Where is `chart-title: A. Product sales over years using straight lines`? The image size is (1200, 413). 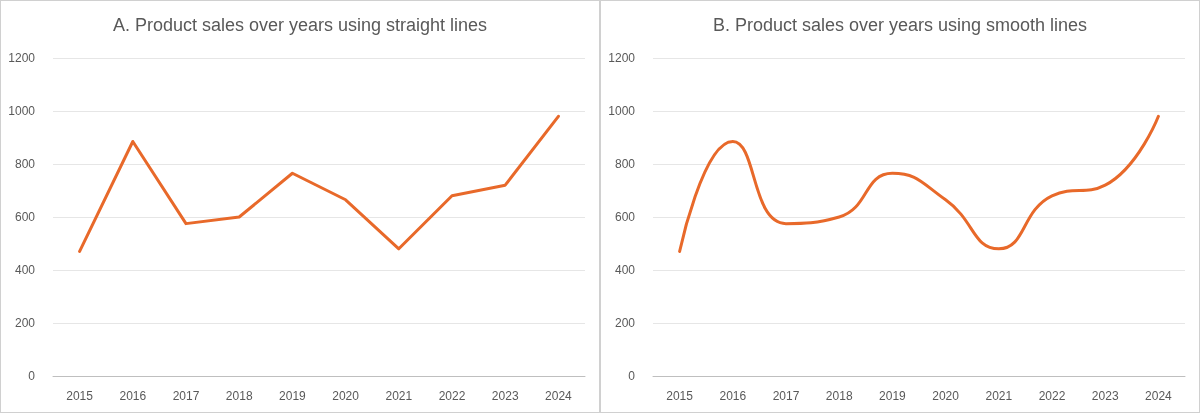 chart-title: A. Product sales over years using straight lines is located at coordinates (300, 25).